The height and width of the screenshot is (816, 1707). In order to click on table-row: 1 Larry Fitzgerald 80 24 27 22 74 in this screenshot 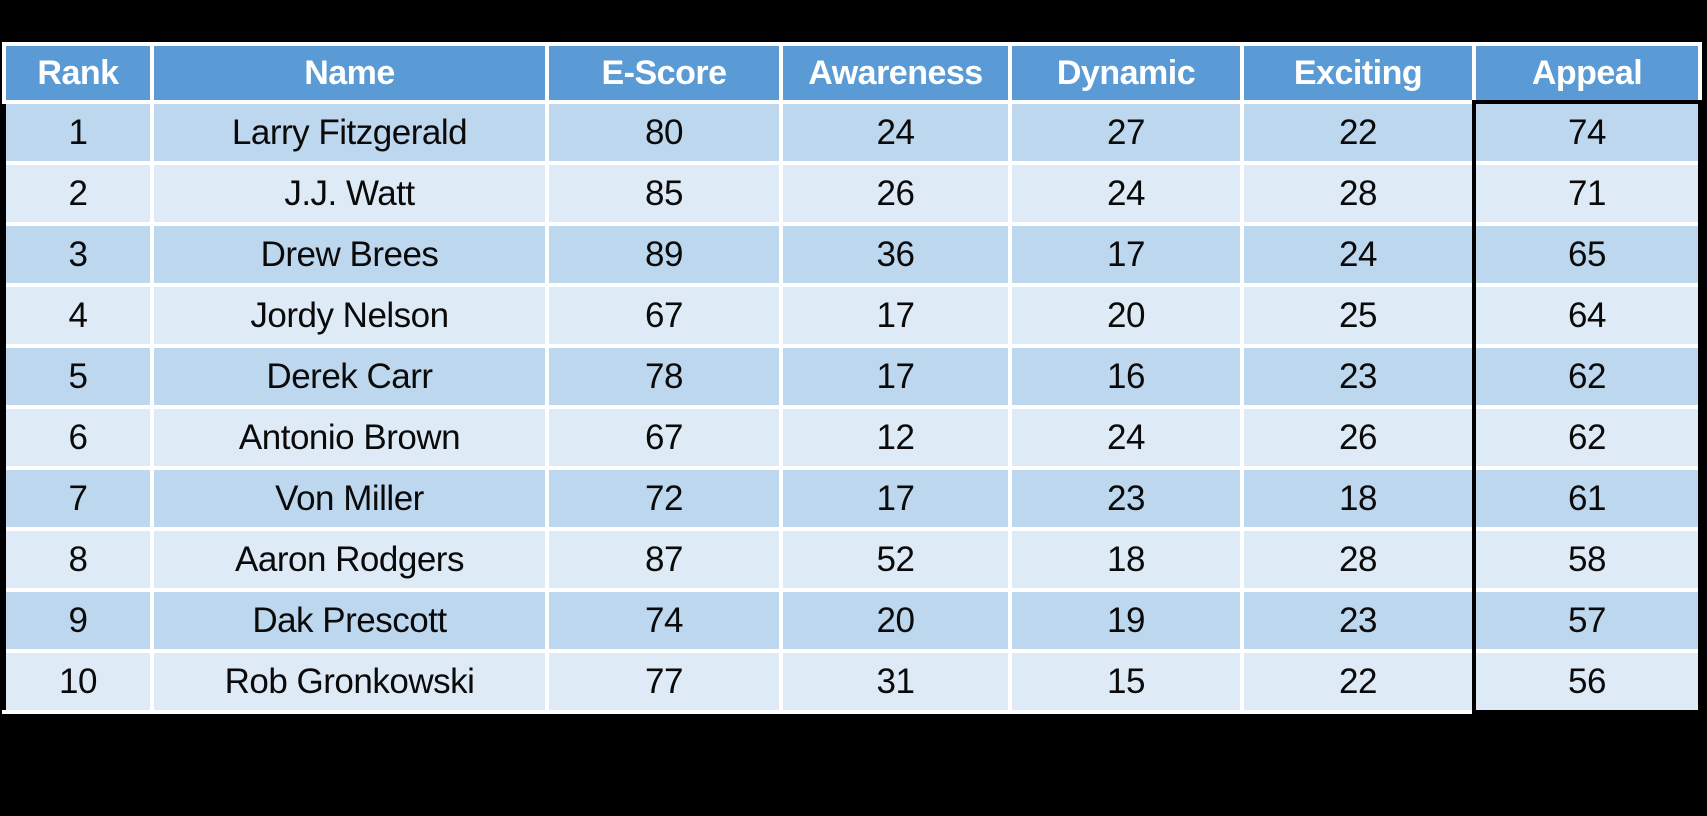, I will do `click(852, 132)`.